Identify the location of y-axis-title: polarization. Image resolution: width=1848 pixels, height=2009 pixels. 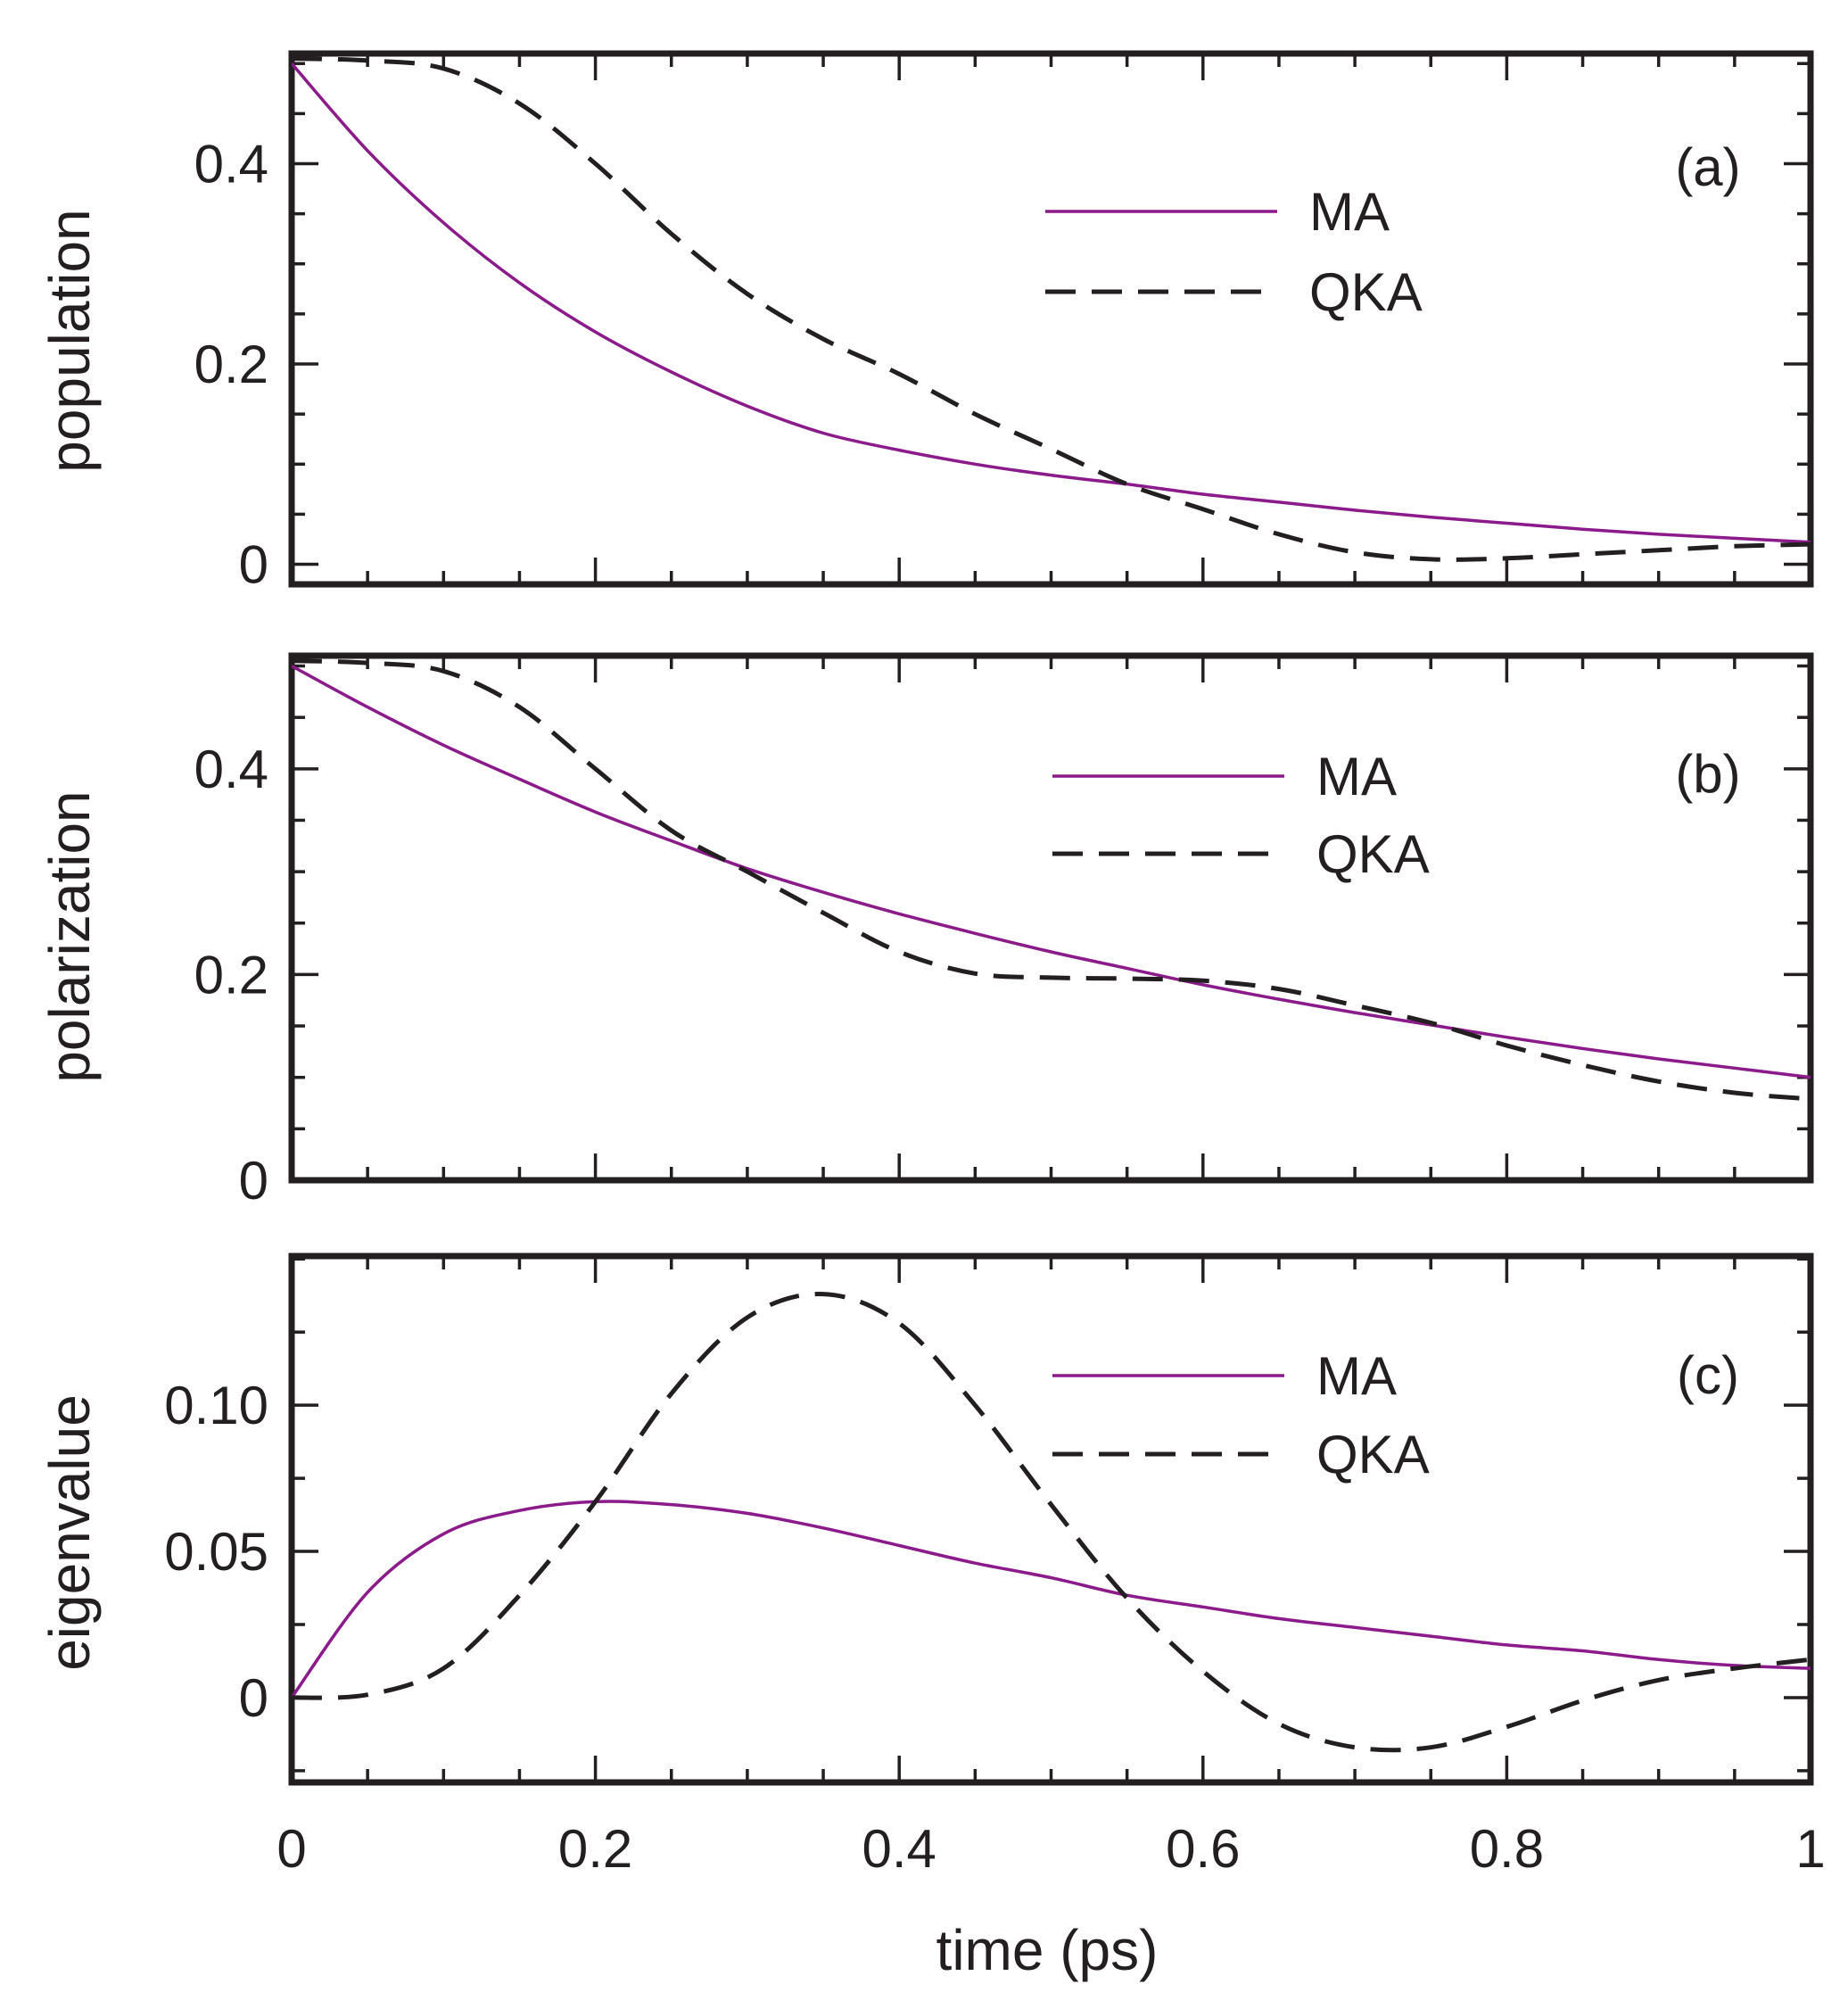
(69, 936).